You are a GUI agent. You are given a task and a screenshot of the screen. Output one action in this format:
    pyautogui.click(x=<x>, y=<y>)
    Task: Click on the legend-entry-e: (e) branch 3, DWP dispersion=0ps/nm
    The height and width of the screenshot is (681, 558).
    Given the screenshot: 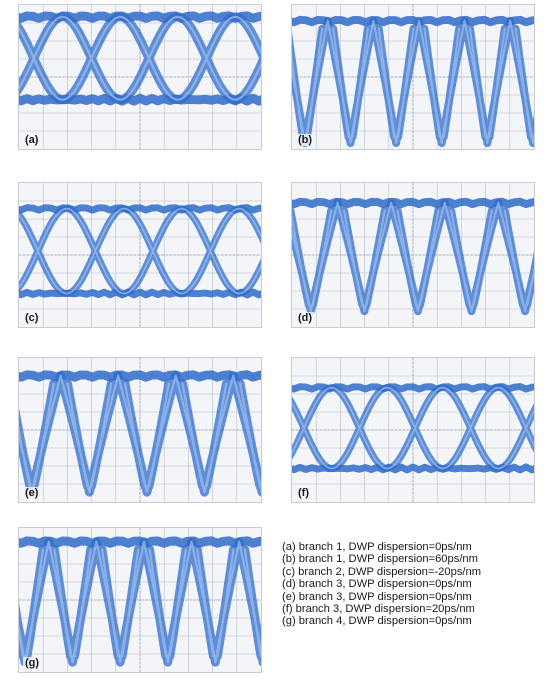 What is the action you would take?
    pyautogui.click(x=377, y=596)
    